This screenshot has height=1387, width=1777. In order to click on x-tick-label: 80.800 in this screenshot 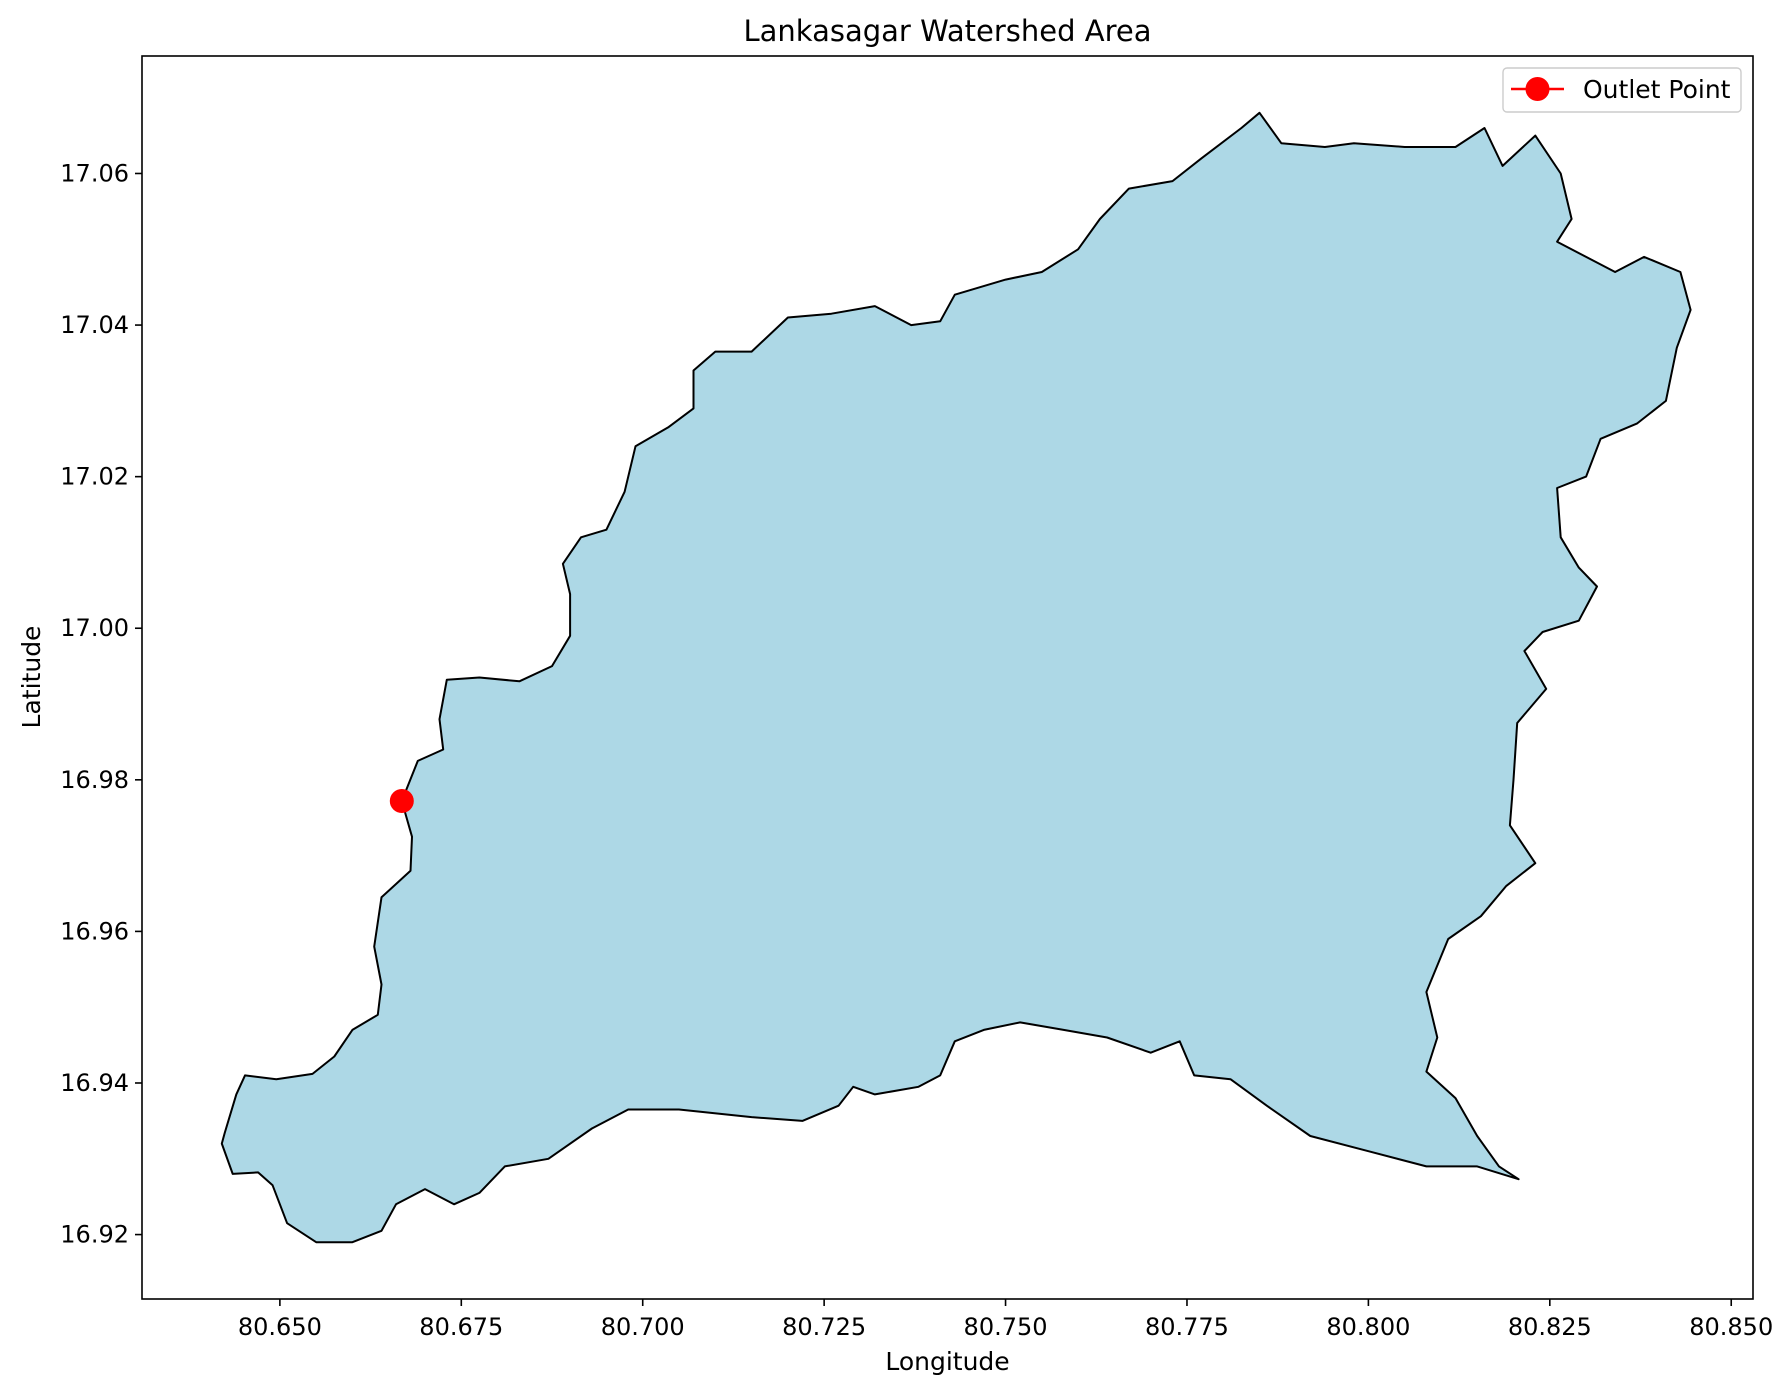, I will do `click(1368, 1327)`.